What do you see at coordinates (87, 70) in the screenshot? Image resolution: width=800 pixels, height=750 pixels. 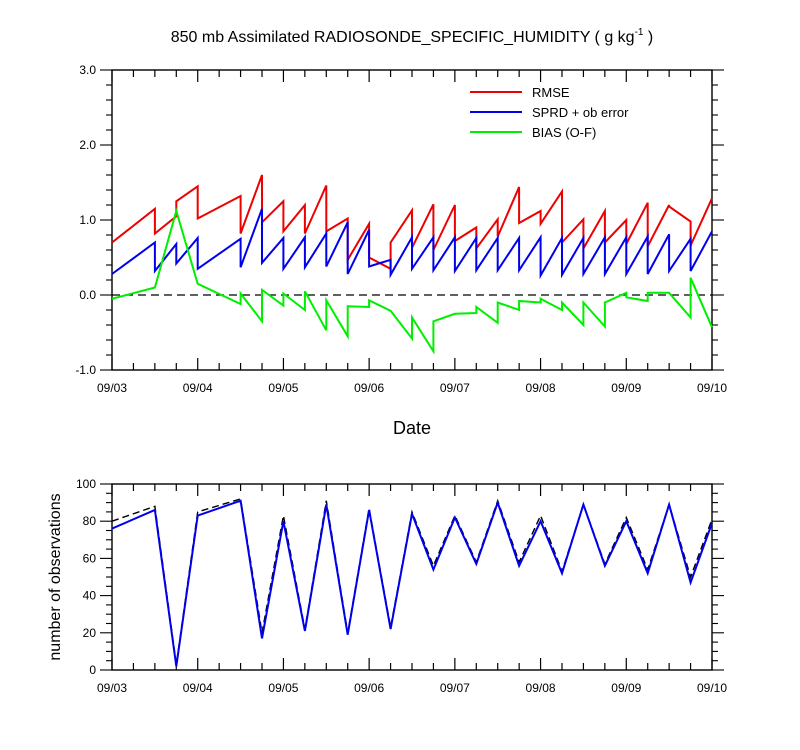 I see `y-tick-label: 3.0` at bounding box center [87, 70].